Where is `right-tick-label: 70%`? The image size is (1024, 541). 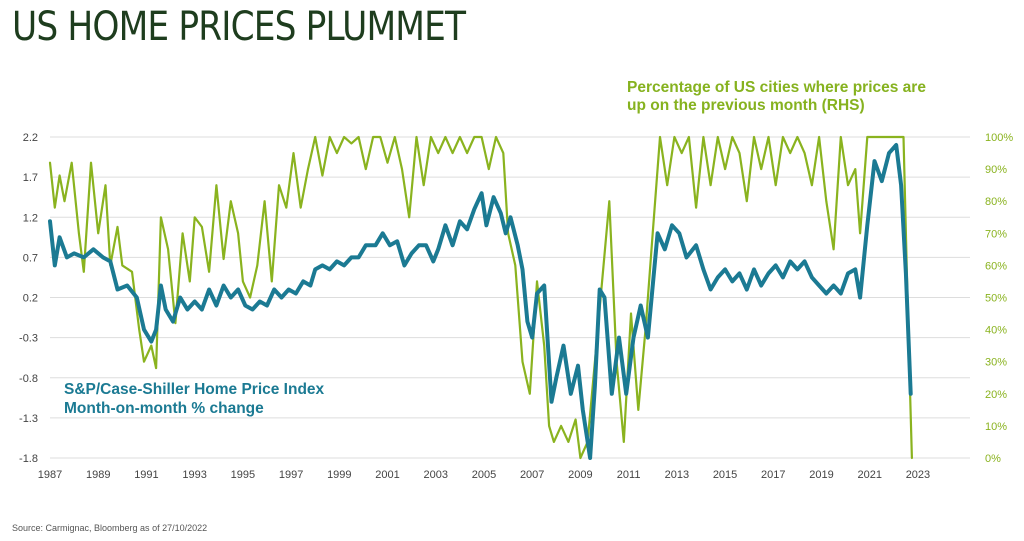 right-tick-label: 70% is located at coordinates (996, 234).